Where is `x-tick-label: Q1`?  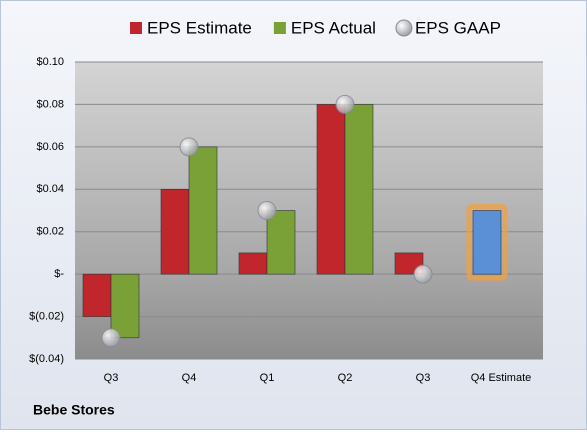 x-tick-label: Q1 is located at coordinates (267, 378).